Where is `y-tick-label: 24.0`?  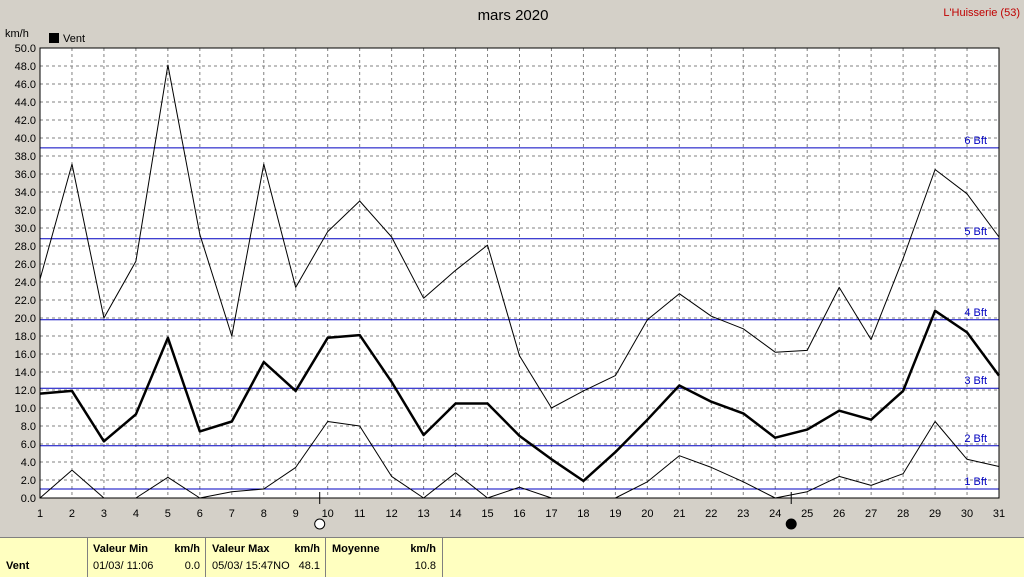 y-tick-label: 24.0 is located at coordinates (25, 283).